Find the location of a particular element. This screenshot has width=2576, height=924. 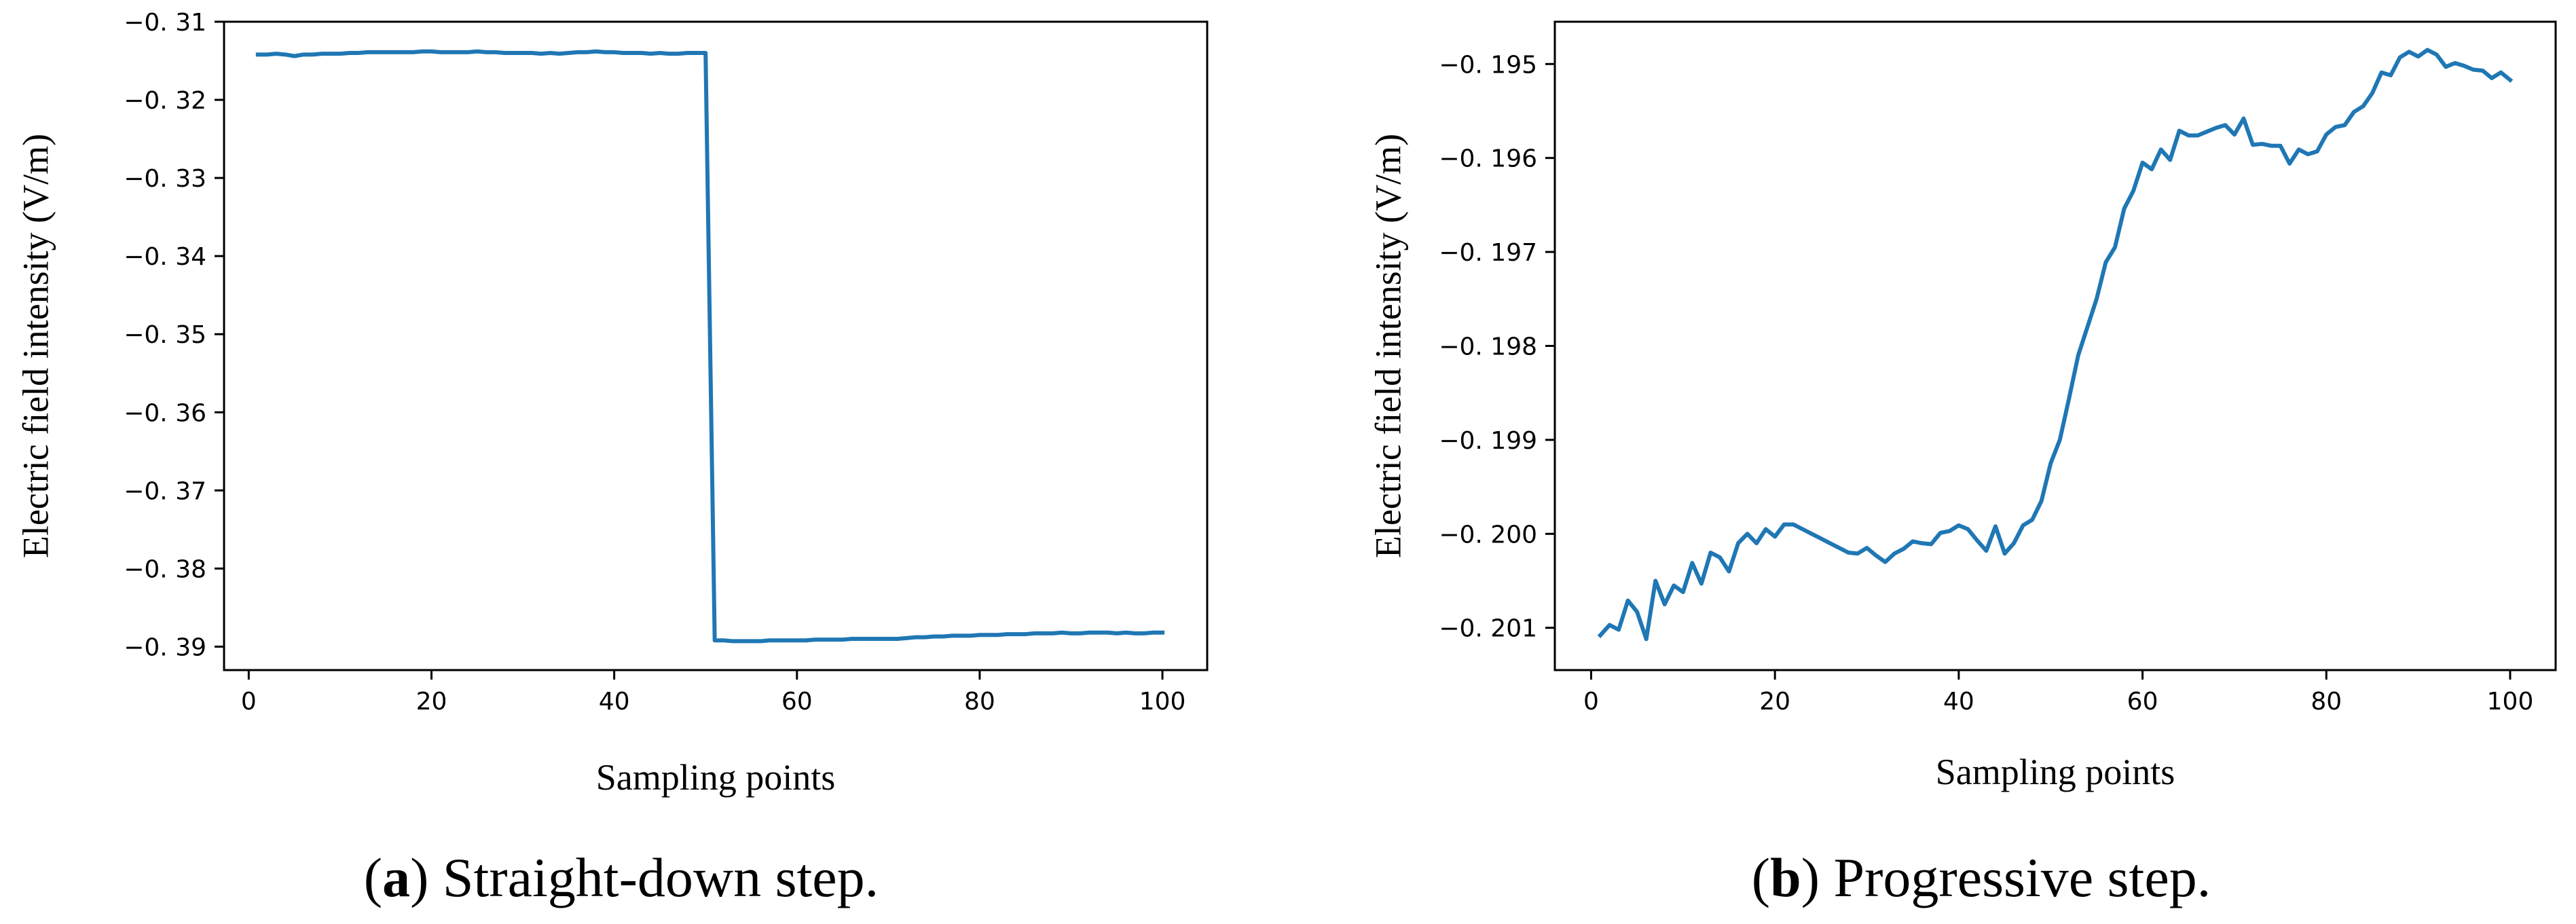

y-tick-label: −0. 31 is located at coordinates (165, 23).